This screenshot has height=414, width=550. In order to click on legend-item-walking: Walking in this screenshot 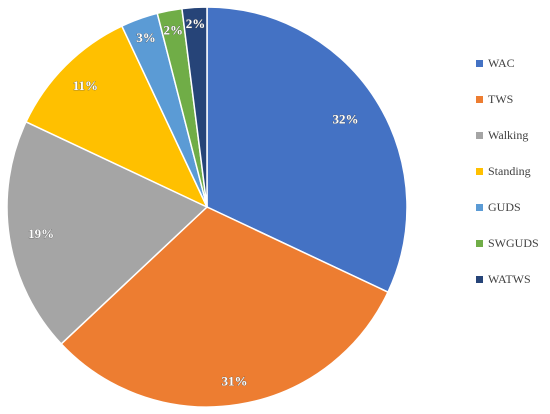, I will do `click(513, 135)`.